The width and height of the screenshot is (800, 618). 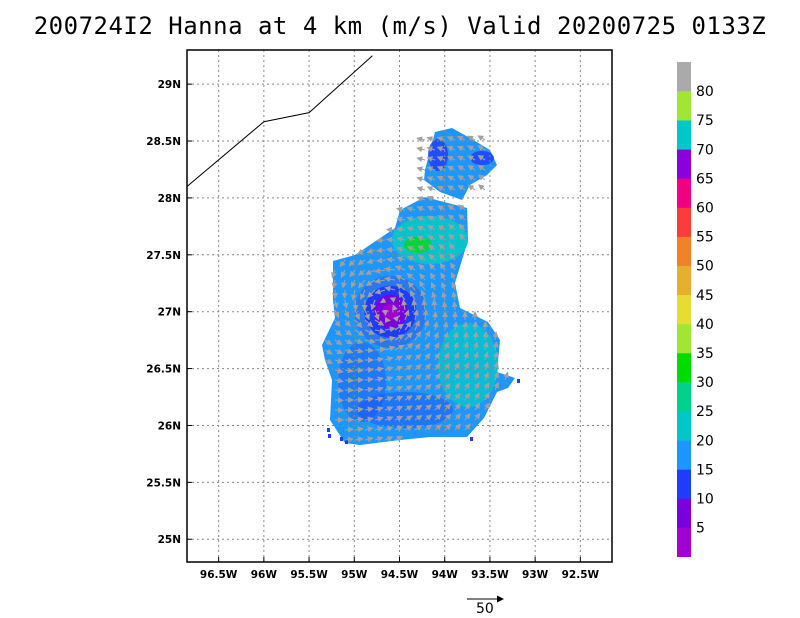 What do you see at coordinates (163, 370) in the screenshot?
I see `lat-tick-label: 26.5N` at bounding box center [163, 370].